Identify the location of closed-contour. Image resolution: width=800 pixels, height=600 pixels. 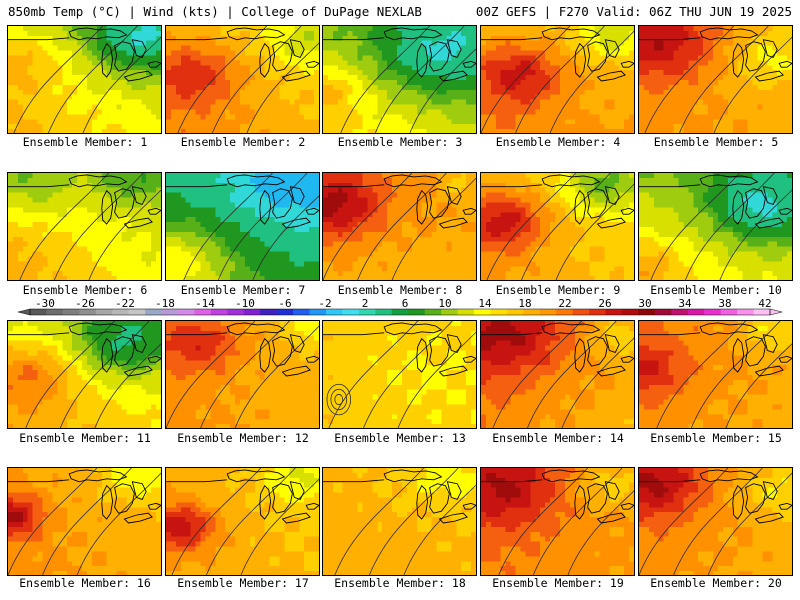
(339, 399).